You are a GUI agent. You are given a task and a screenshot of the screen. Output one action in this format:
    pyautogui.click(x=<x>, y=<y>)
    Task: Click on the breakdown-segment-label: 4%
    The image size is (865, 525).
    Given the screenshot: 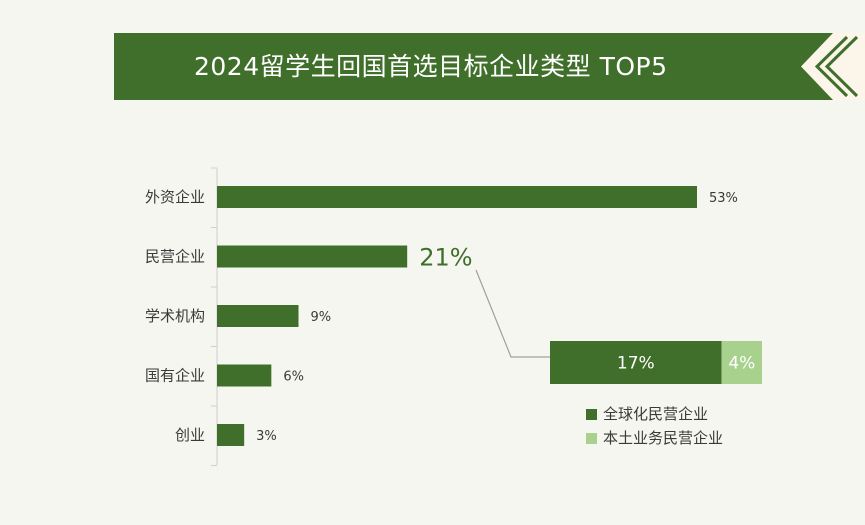 What is the action you would take?
    pyautogui.click(x=741, y=364)
    